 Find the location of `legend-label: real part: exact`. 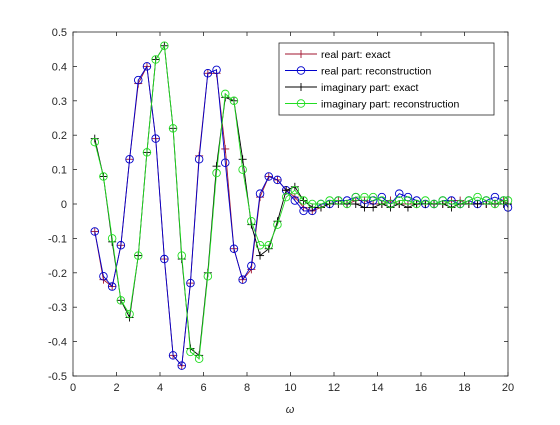

legend-label: real part: exact is located at coordinates (356, 55).